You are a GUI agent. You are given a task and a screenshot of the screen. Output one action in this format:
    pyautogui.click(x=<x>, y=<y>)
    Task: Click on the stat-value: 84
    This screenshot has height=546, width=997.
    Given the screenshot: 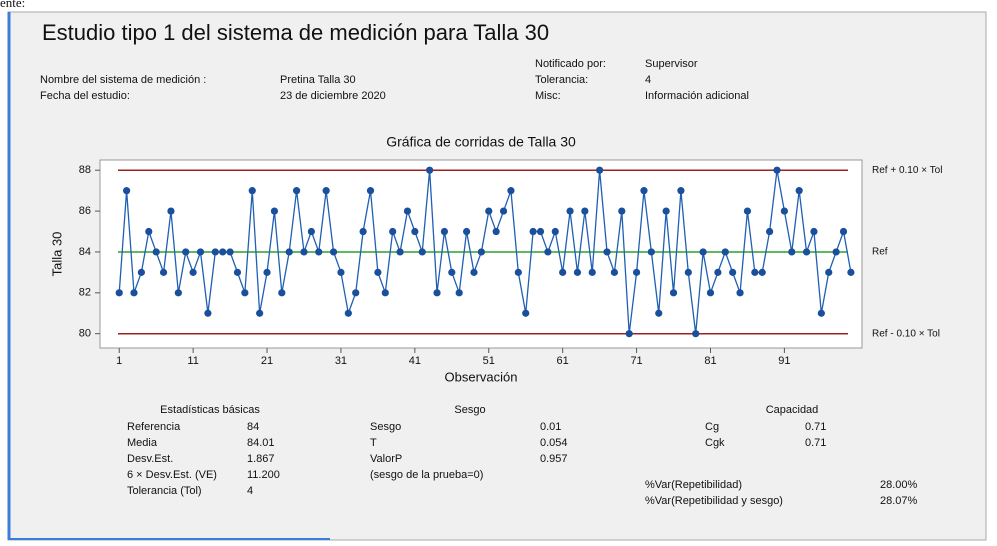 What is the action you would take?
    pyautogui.click(x=253, y=427)
    